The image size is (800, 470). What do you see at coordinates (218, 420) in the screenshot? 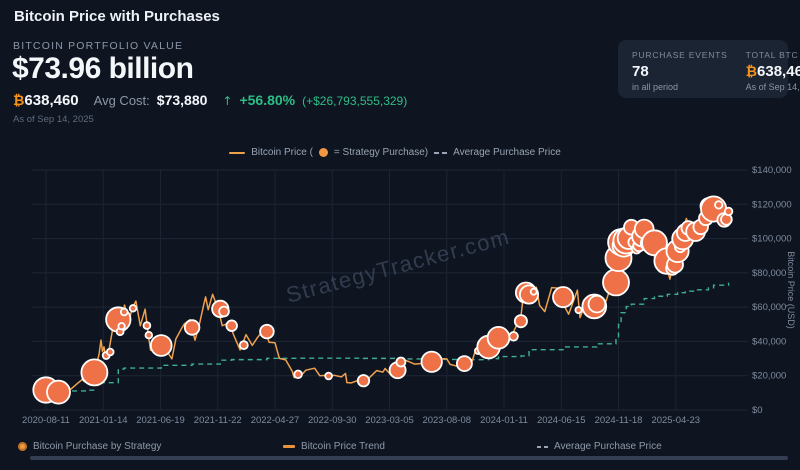
I see `x-tick-label: 2021-11-22` at bounding box center [218, 420].